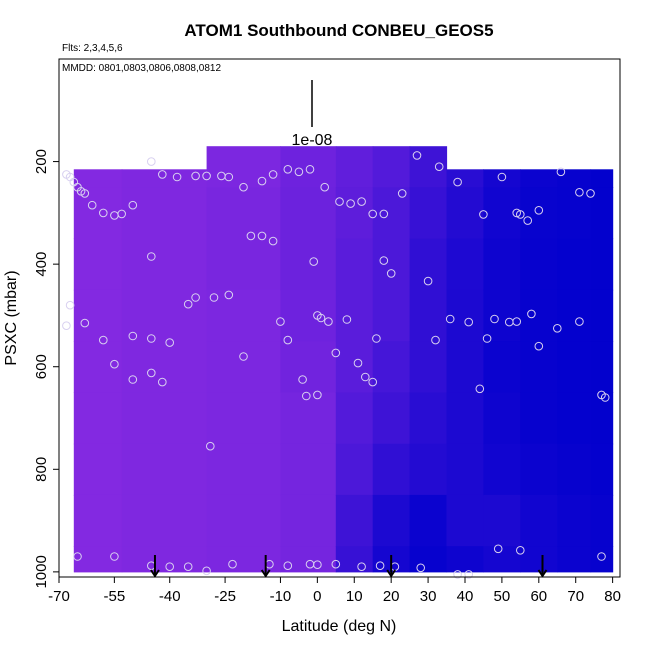 Image resolution: width=650 pixels, height=650 pixels. What do you see at coordinates (338, 30) in the screenshot?
I see `chart-title: ATOM1 Southbound CONBEU_GEOS5` at bounding box center [338, 30].